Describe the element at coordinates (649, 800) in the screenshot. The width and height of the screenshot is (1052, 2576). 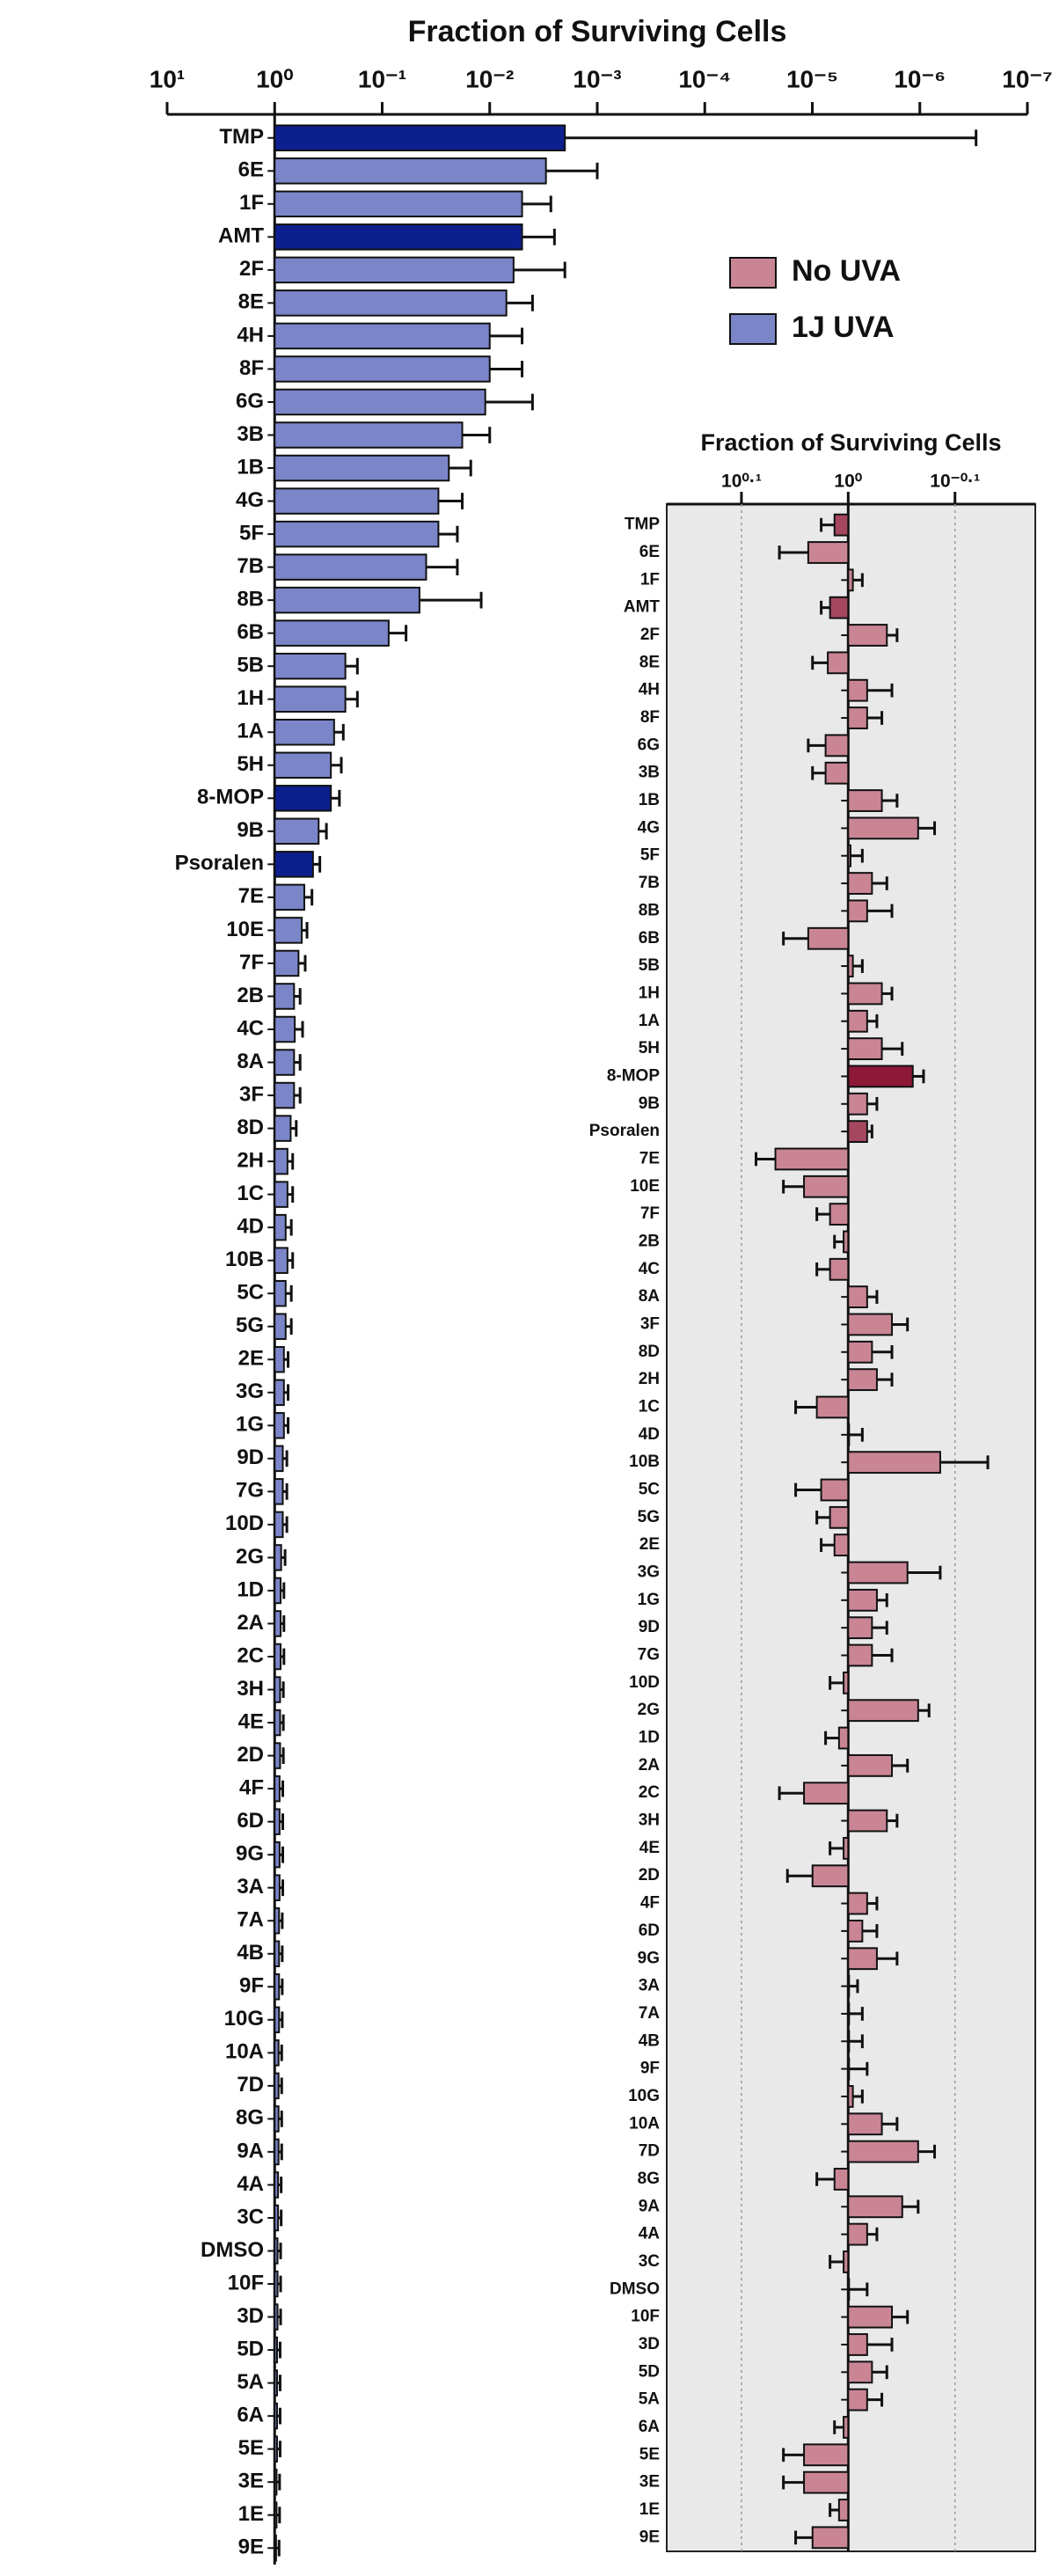
I see `y-tick-label: 1B` at that location.